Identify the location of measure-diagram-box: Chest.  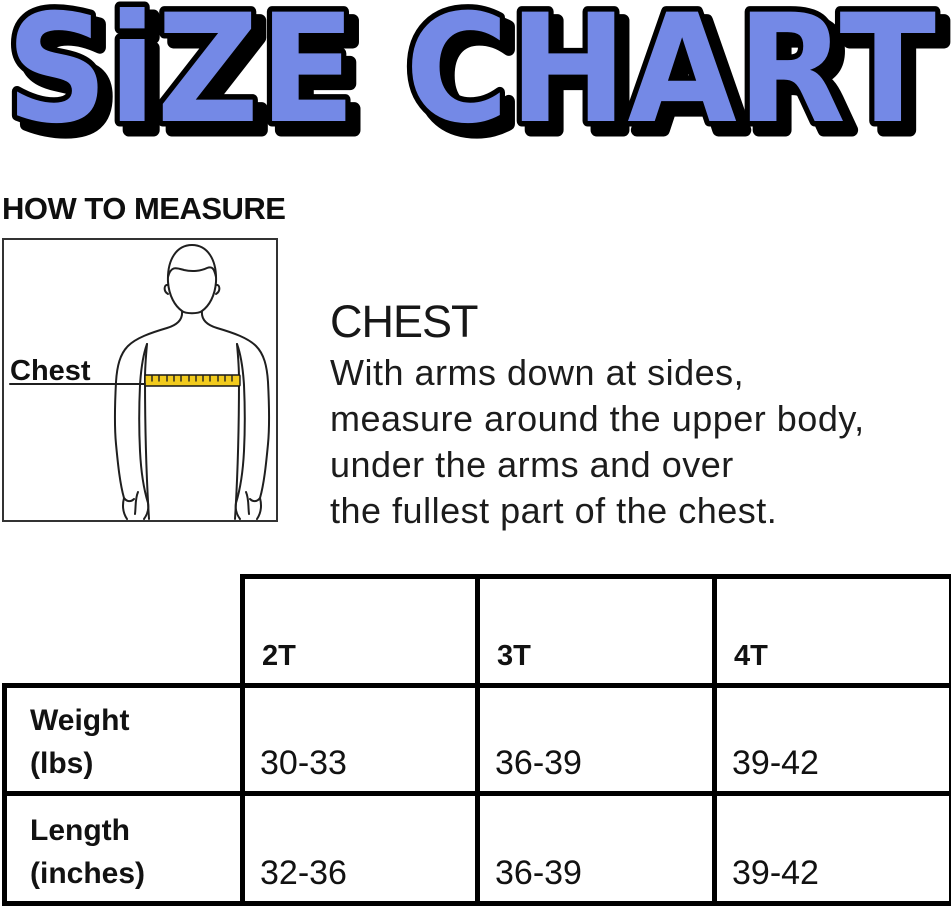
(140, 380).